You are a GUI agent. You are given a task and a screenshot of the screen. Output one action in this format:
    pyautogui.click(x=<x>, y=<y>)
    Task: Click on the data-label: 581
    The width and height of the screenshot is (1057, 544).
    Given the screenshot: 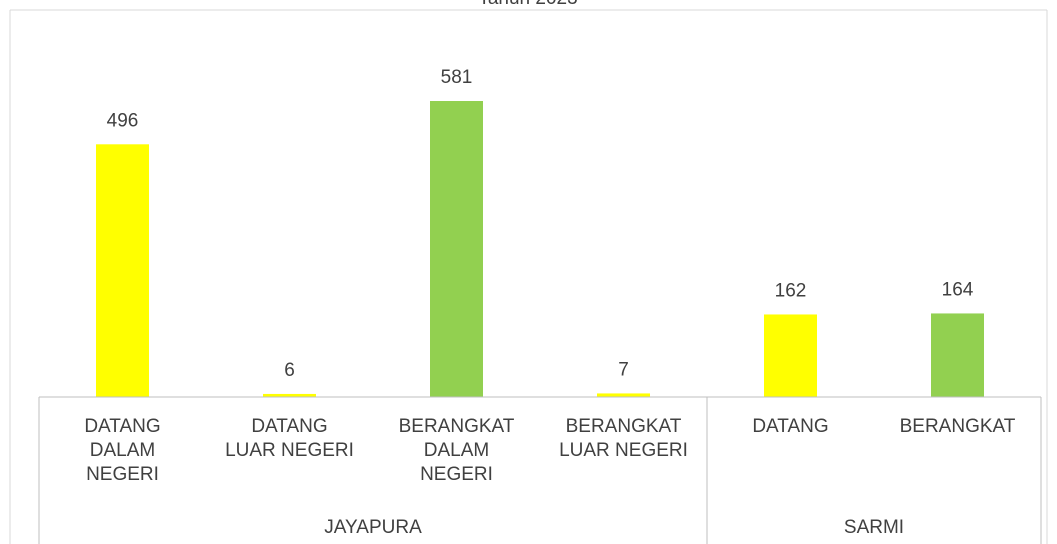 What is the action you would take?
    pyautogui.click(x=457, y=77)
    